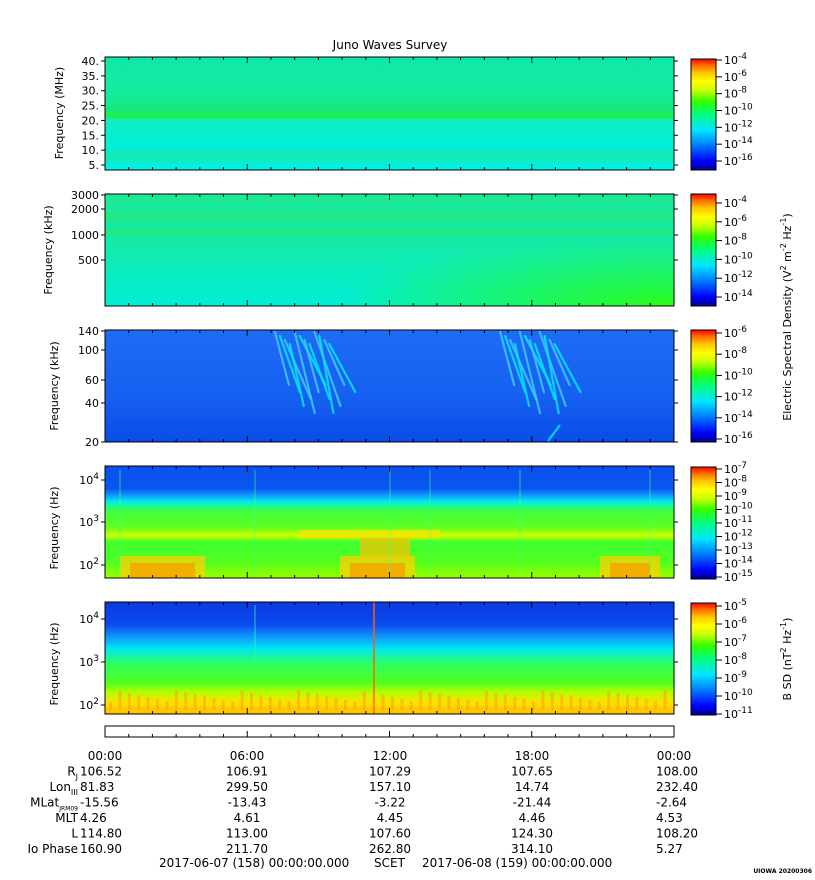 The image size is (815, 880). I want to click on y-tick-label: 100, so click(88, 350).